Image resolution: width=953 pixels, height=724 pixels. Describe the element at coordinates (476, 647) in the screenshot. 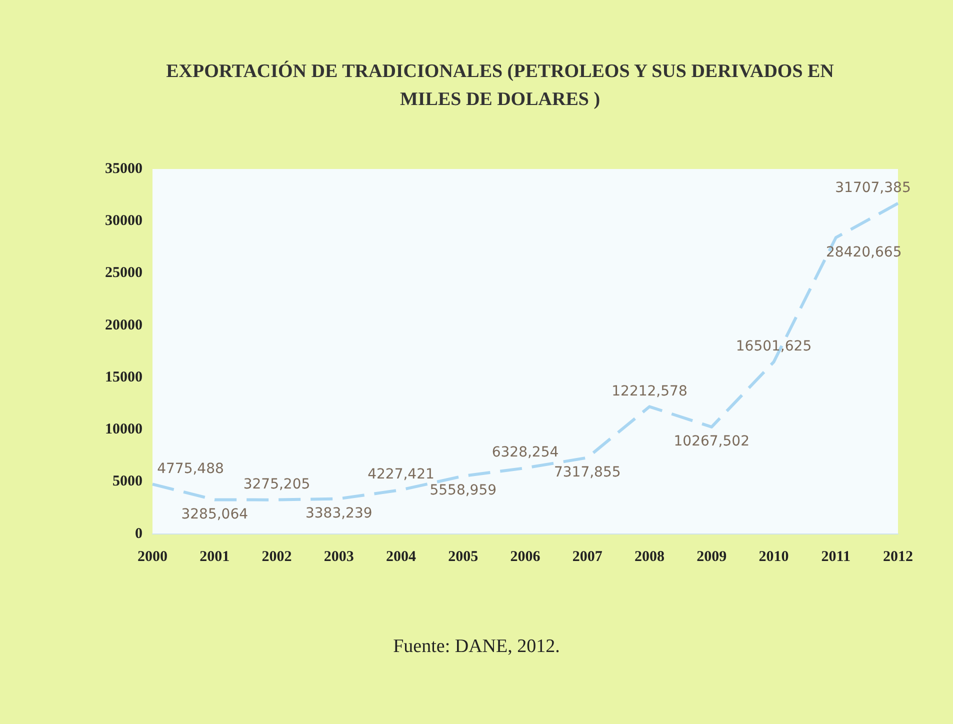

I see `source-note: Fuente: DANE, 2012.` at that location.